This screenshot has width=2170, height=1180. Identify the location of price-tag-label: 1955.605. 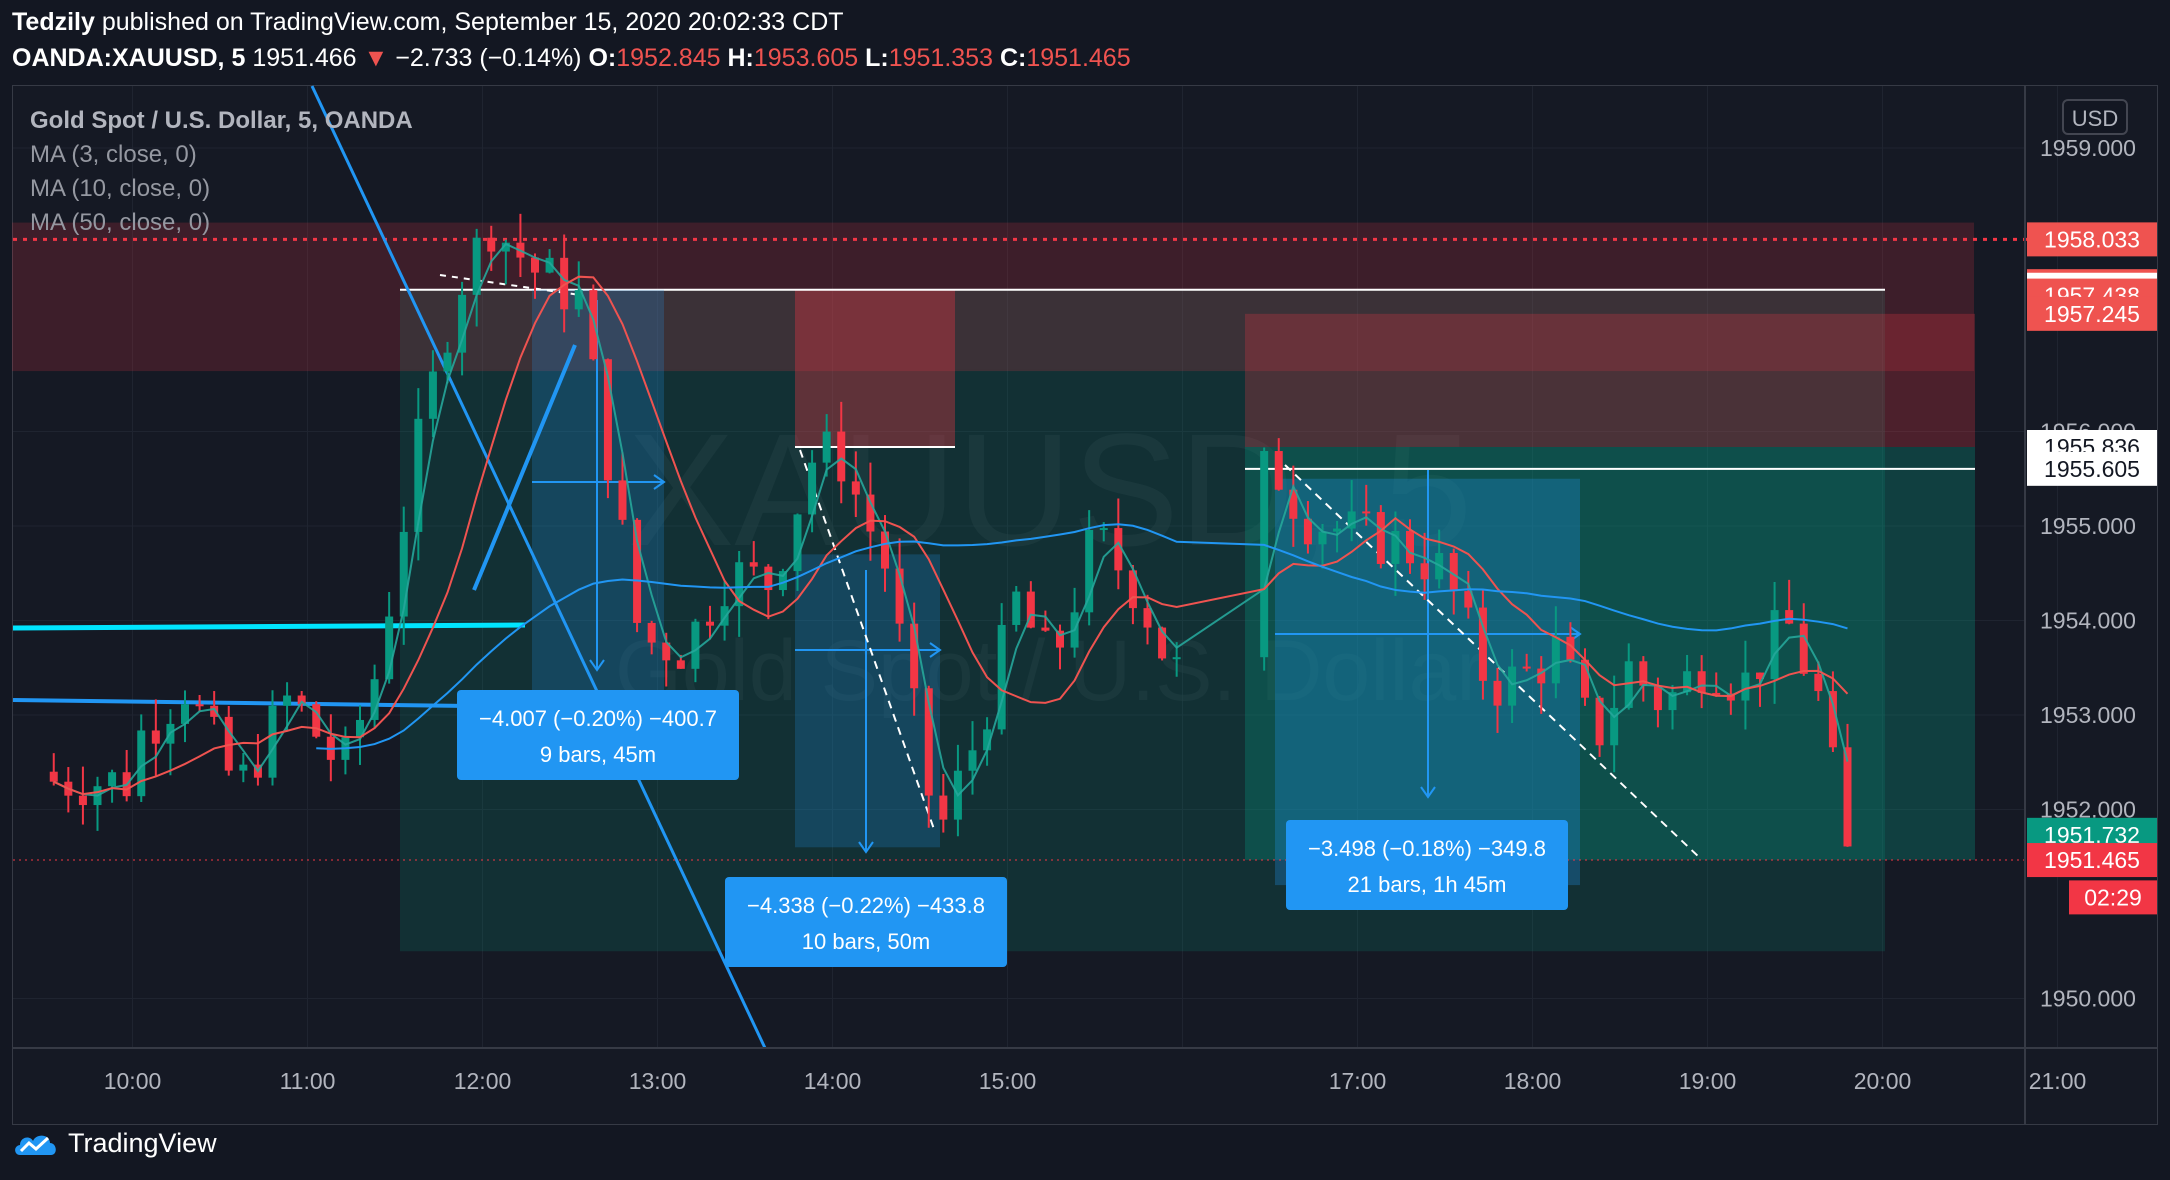
(2092, 469).